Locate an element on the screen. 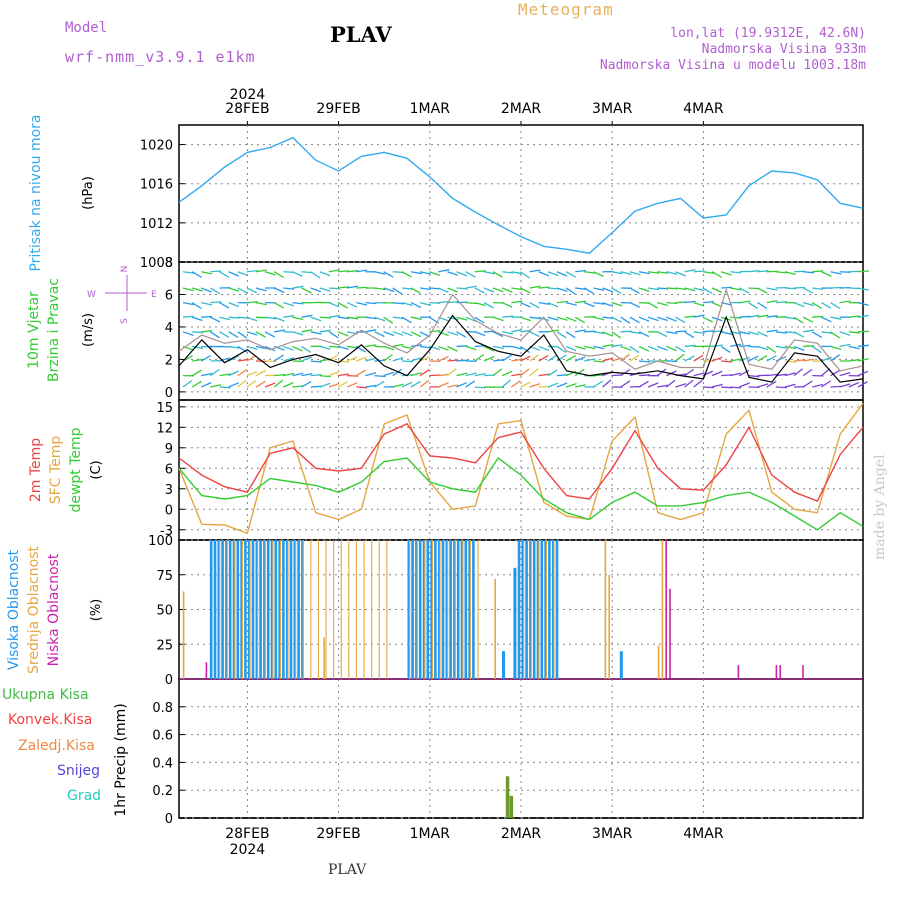  model-altitude-label: Nadmorska Visina u modelu 1003.18m is located at coordinates (732, 65).